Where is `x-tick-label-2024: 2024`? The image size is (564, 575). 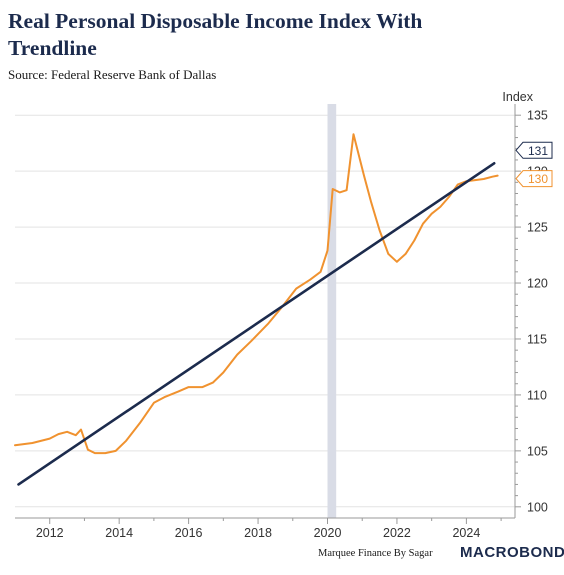
x-tick-label-2024: 2024 is located at coordinates (466, 533).